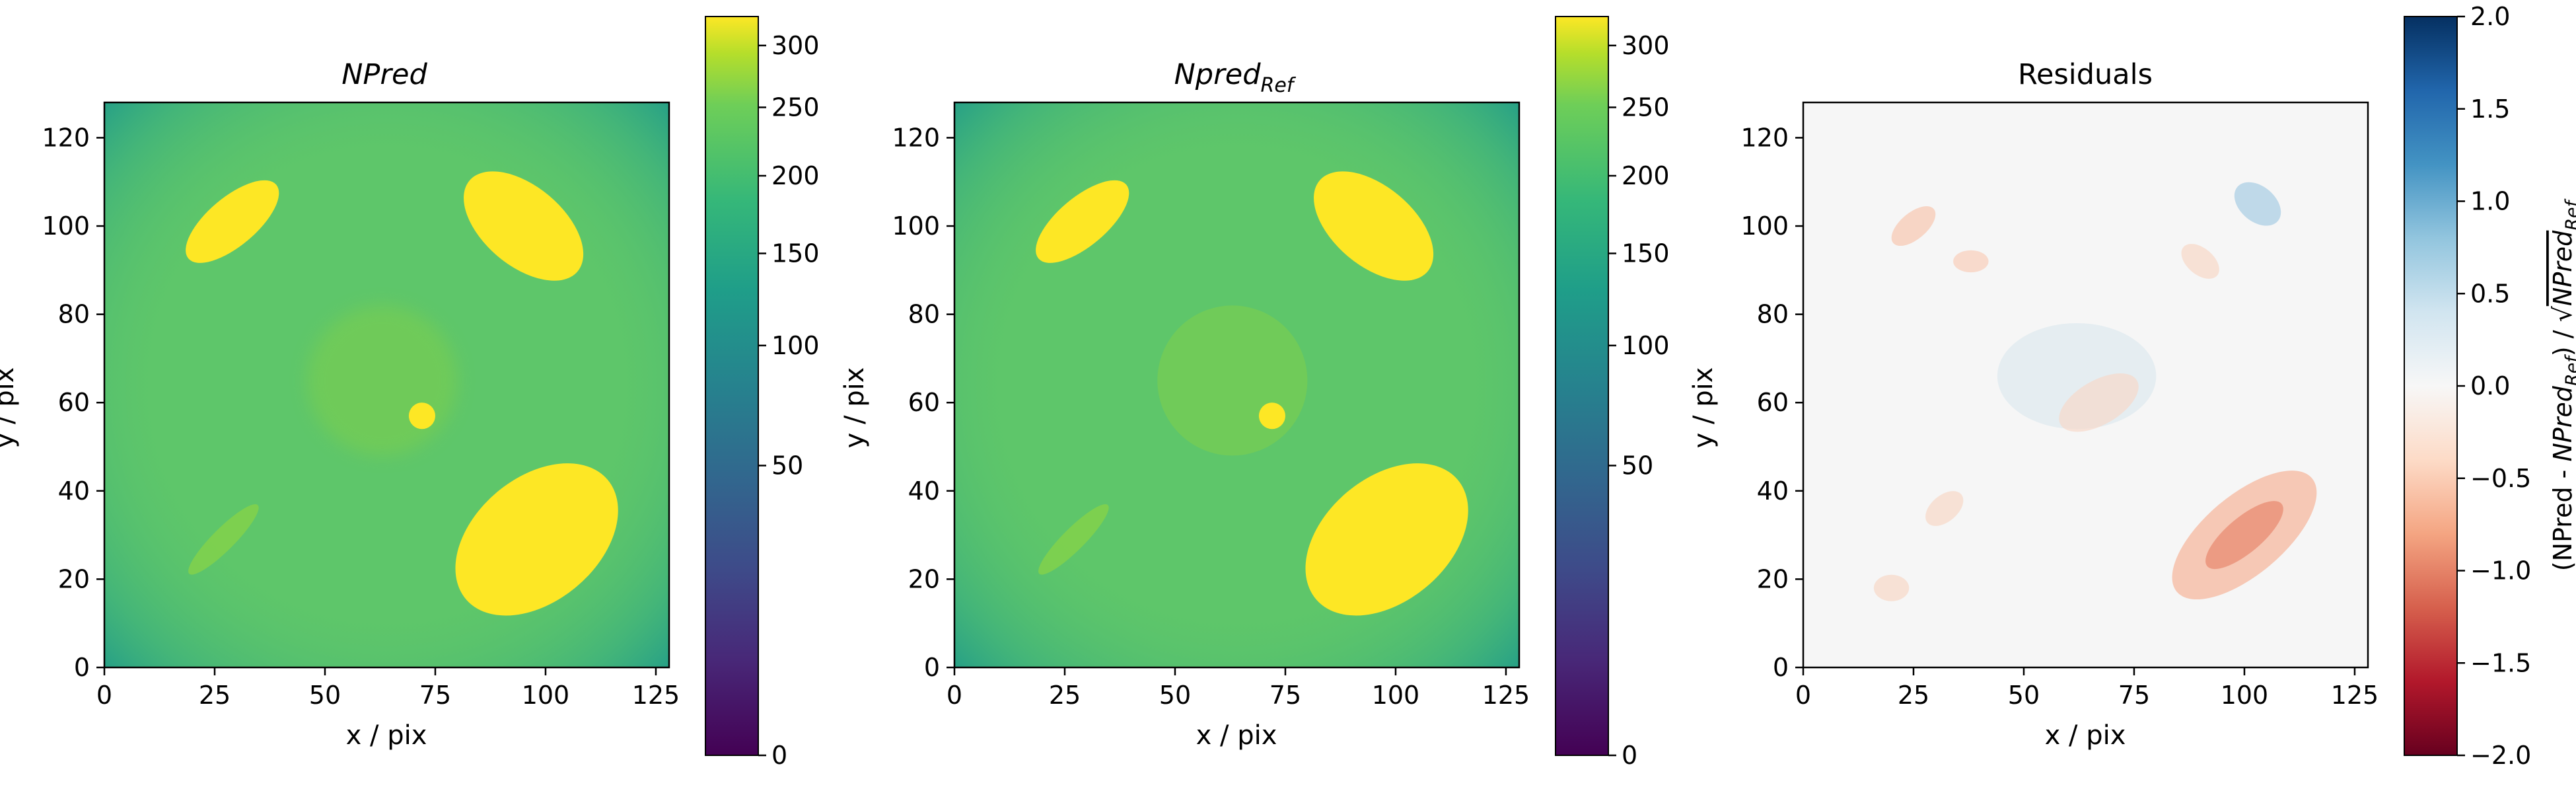 Image resolution: width=2576 pixels, height=793 pixels. What do you see at coordinates (74, 314) in the screenshot?
I see `svg-text: 80` at bounding box center [74, 314].